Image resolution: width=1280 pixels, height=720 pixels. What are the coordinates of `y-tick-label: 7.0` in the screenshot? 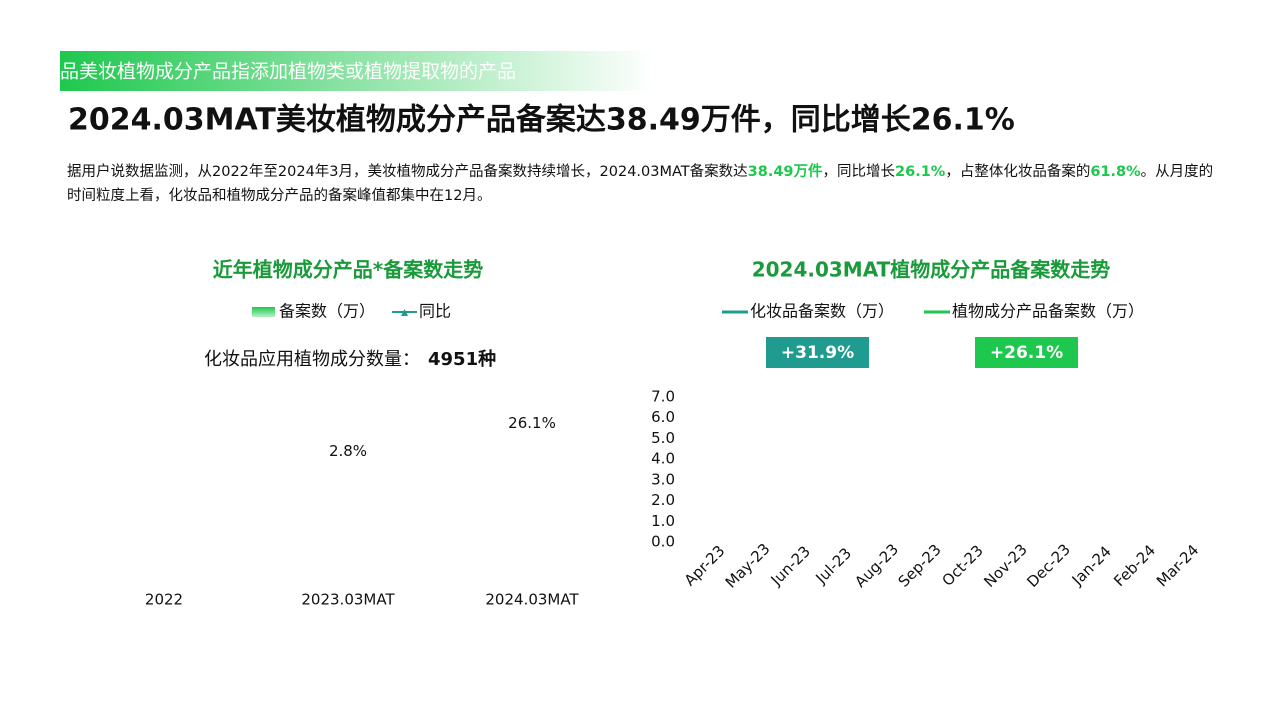 It's located at (663, 397).